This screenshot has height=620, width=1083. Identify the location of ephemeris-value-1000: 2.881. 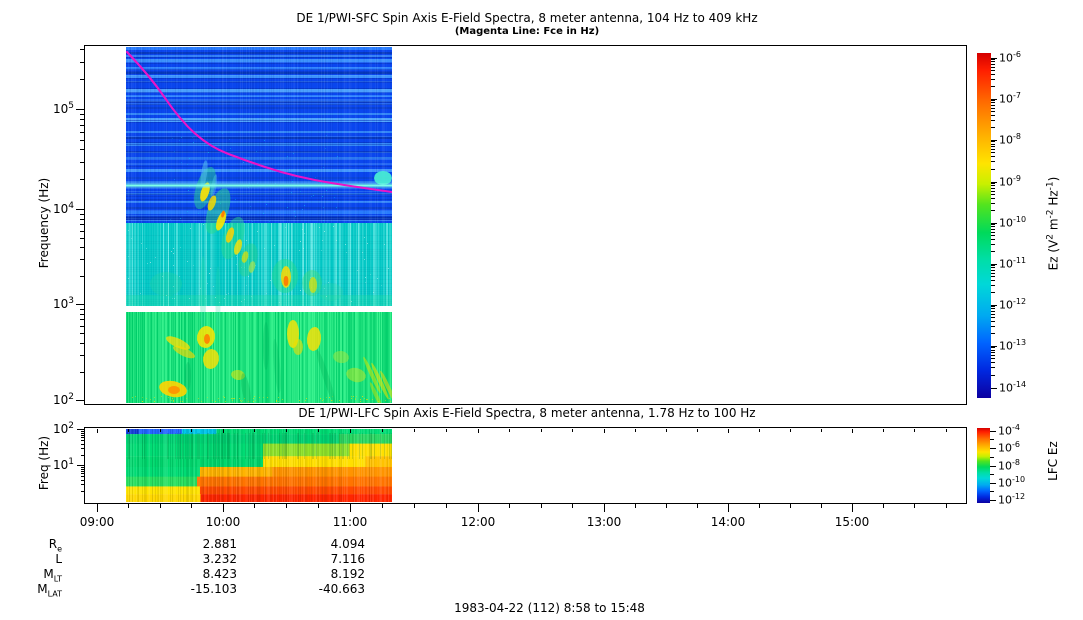
(219, 544).